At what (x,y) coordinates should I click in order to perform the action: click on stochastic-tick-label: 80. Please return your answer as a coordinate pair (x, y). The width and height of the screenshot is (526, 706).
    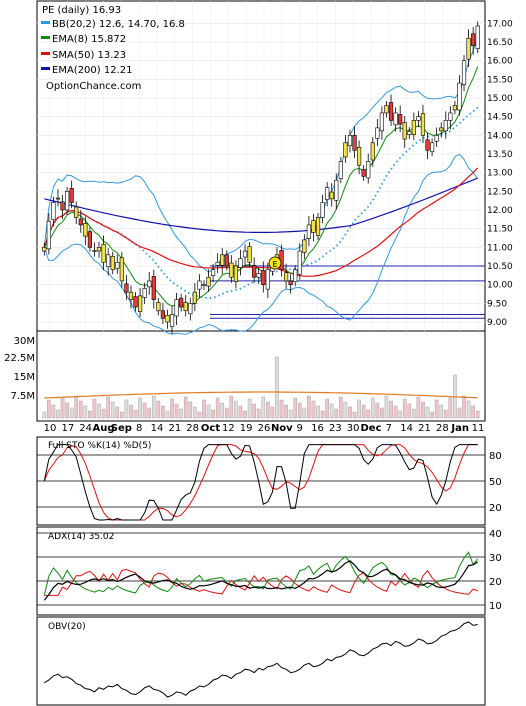
    Looking at the image, I should click on (495, 456).